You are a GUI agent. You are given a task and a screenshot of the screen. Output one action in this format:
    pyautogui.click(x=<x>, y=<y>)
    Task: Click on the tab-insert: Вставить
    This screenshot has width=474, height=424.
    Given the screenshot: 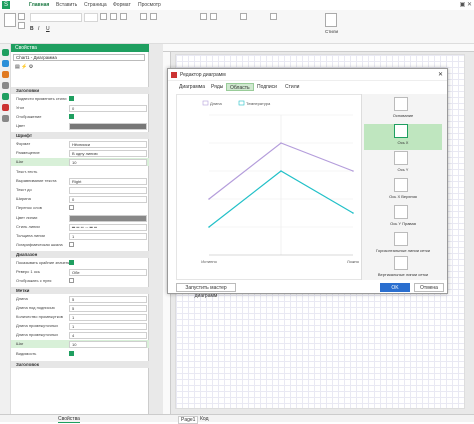 What is the action you would take?
    pyautogui.click(x=67, y=5)
    